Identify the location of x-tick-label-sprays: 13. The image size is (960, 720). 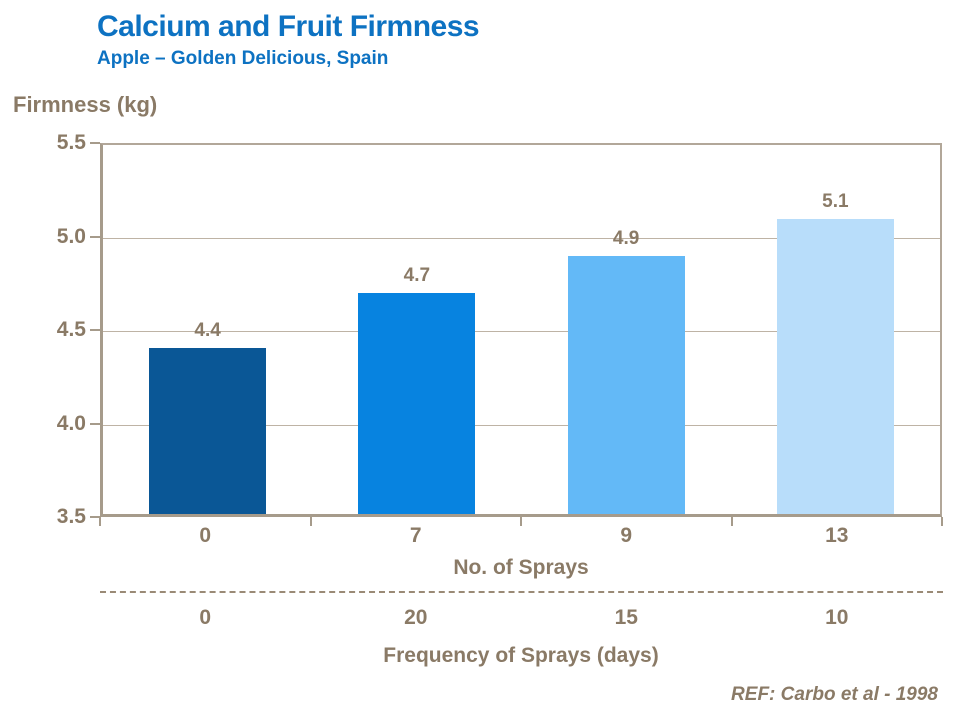
(837, 535).